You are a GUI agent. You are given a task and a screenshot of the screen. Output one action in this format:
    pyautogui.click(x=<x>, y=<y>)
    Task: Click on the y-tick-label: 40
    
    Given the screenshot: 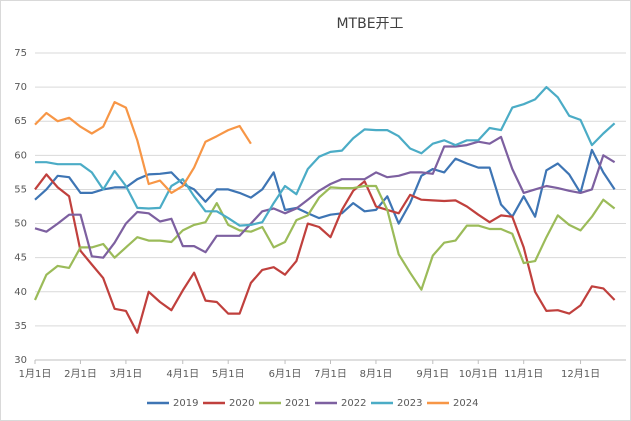 What is the action you would take?
    pyautogui.click(x=20, y=292)
    